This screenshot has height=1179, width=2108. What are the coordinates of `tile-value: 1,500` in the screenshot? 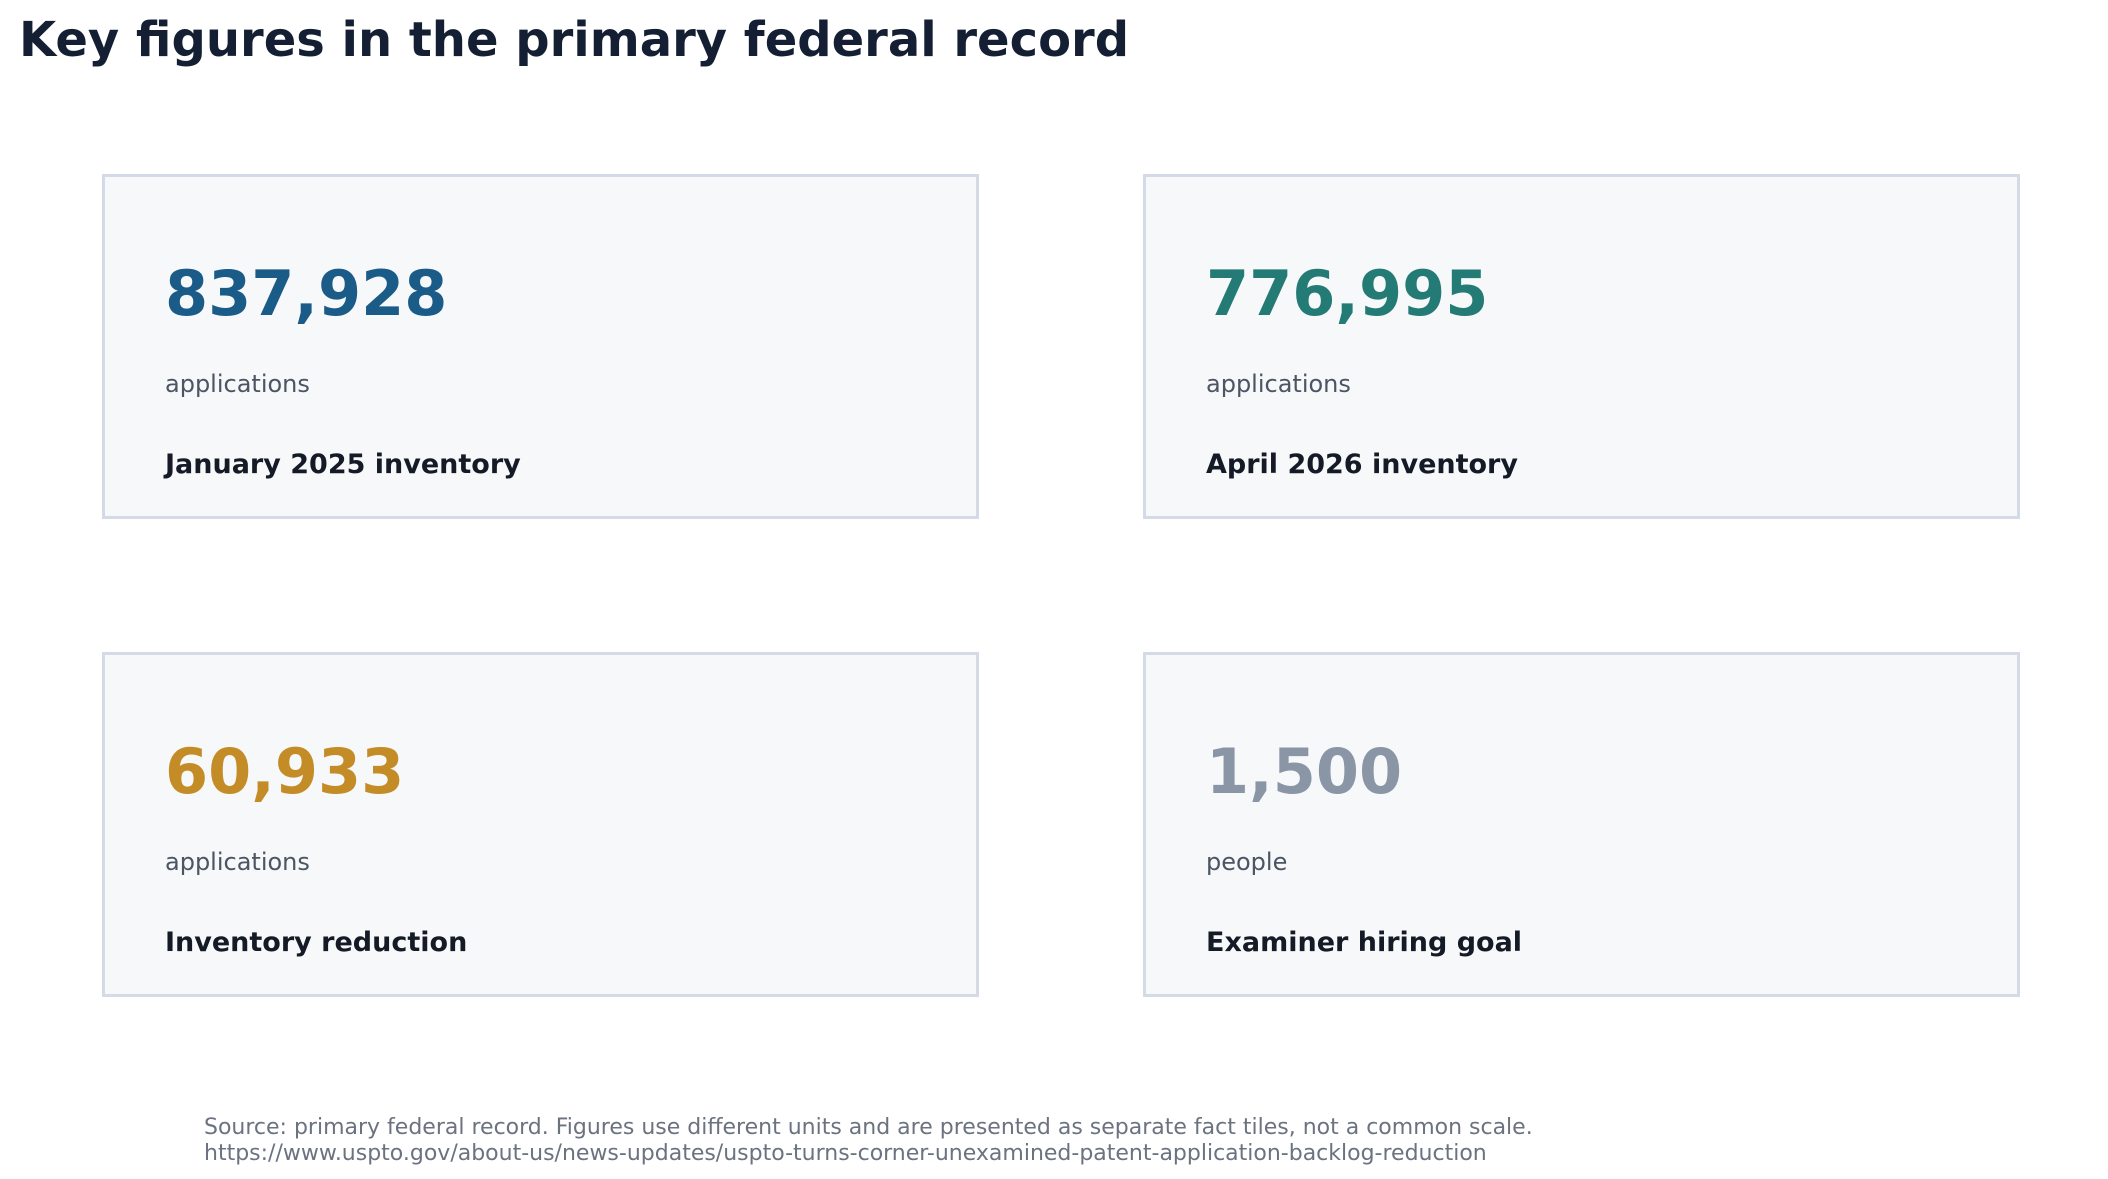 It's located at (1304, 771).